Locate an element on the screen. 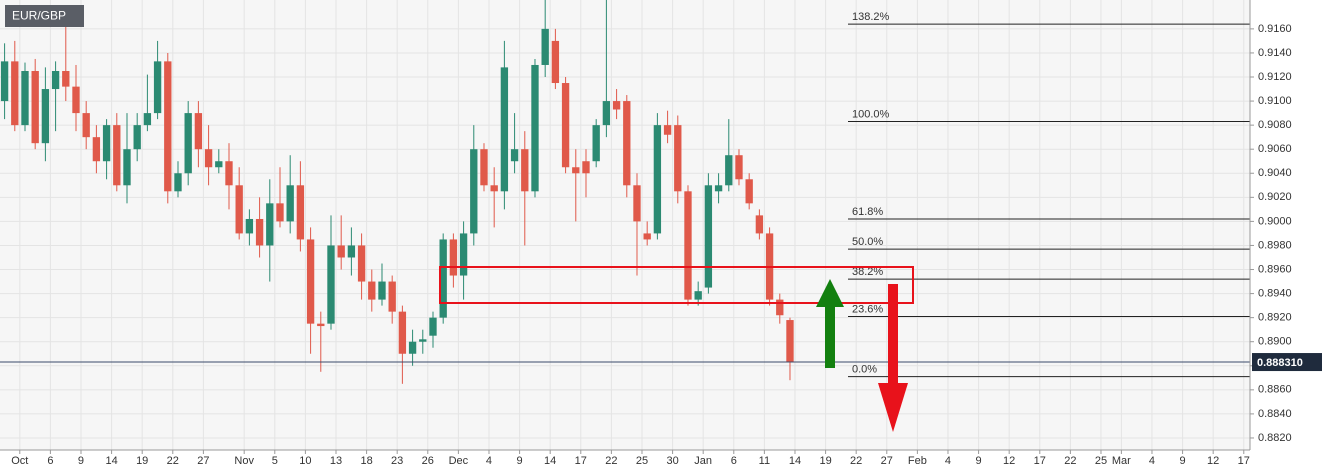 This screenshot has height=473, width=1323. x-tick-label: 13 is located at coordinates (336, 461).